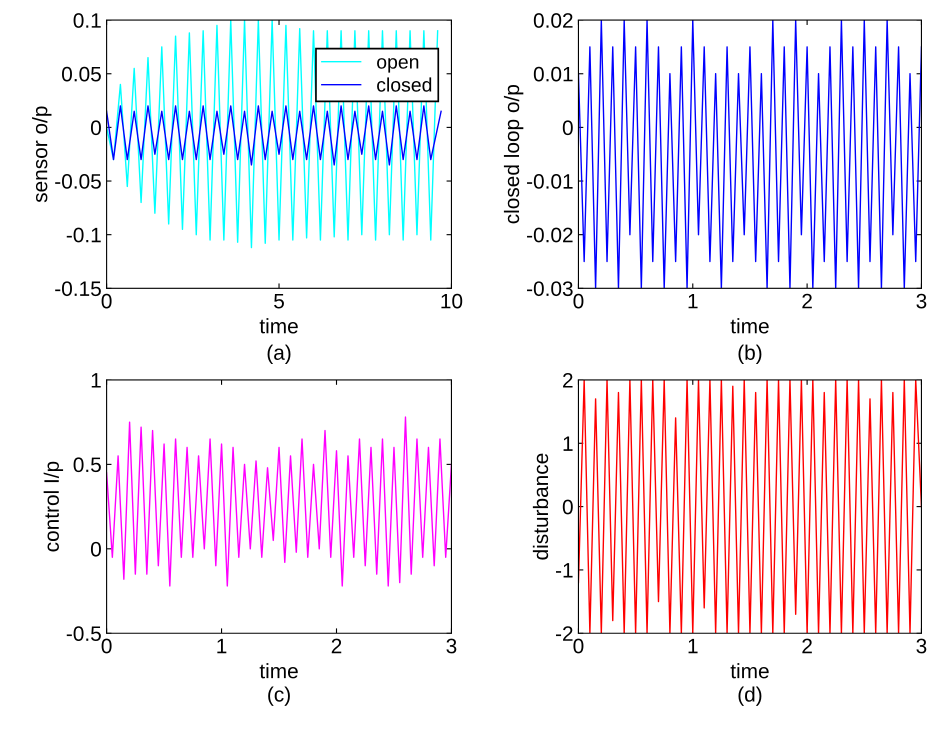 The width and height of the screenshot is (927, 745). Describe the element at coordinates (78, 288) in the screenshot. I see `y-tick-label: -0.15` at that location.